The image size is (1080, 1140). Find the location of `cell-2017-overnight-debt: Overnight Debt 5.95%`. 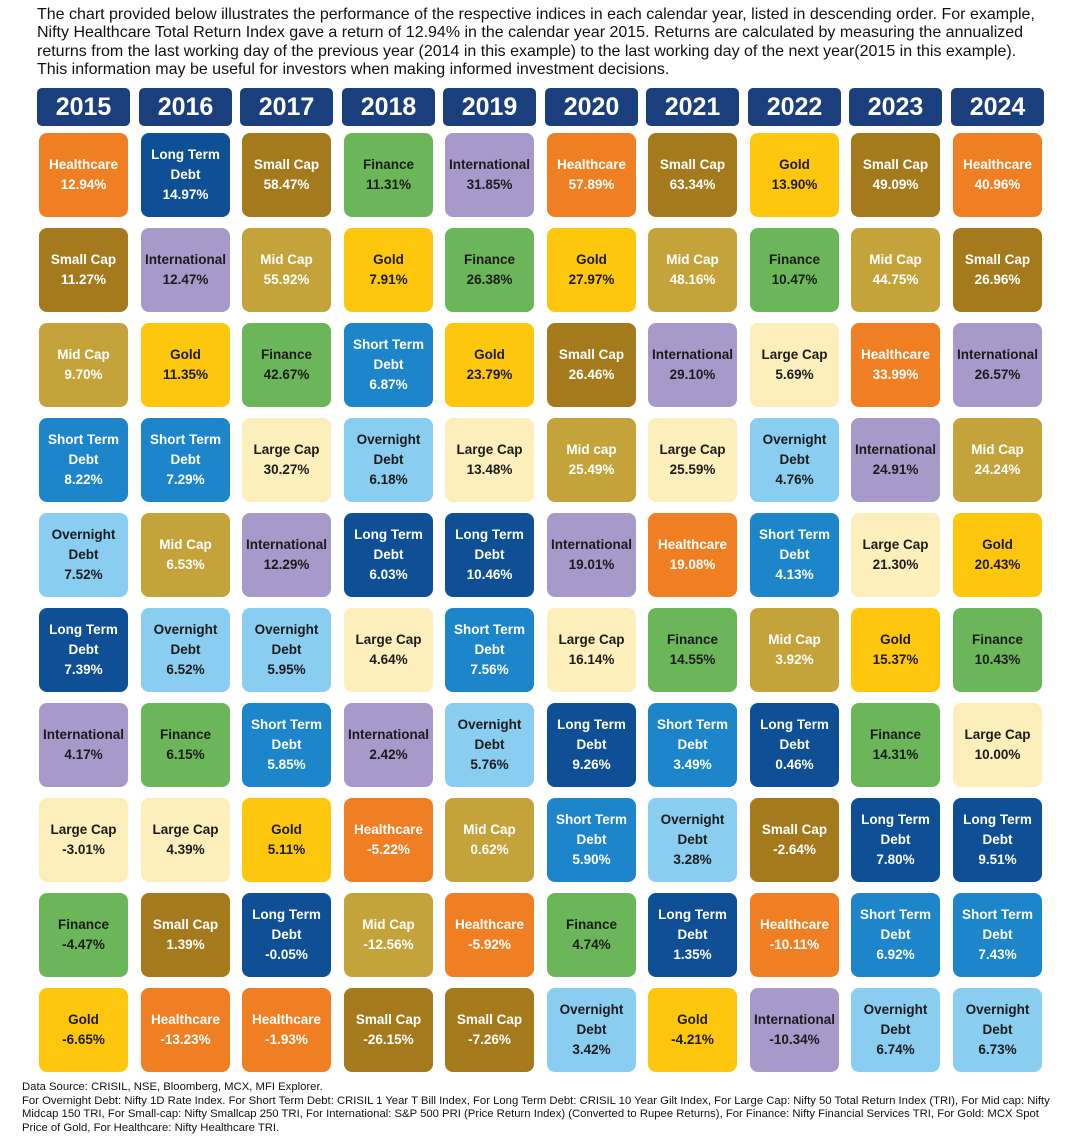

cell-2017-overnight-debt: Overnight Debt 5.95% is located at coordinates (286, 650).